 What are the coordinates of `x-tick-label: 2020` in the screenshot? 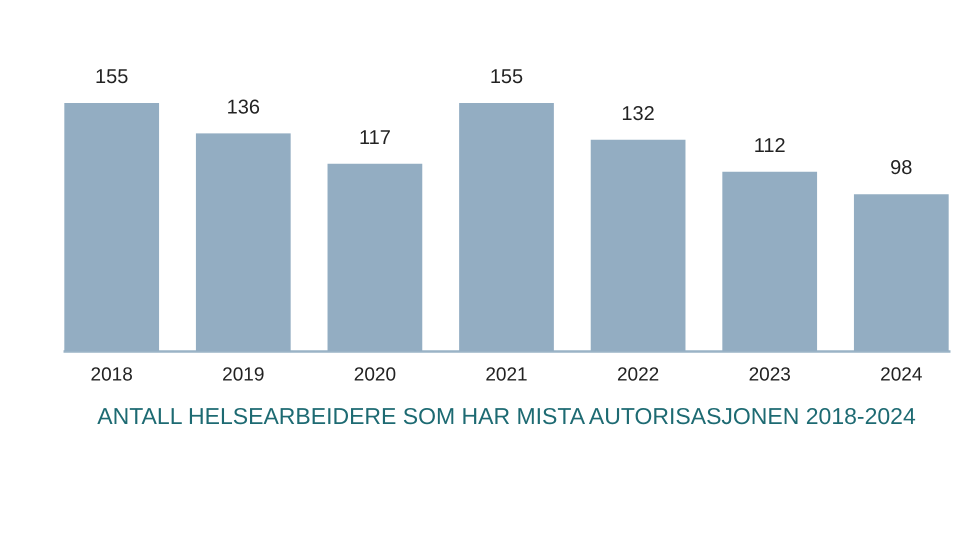 It's located at (375, 375).